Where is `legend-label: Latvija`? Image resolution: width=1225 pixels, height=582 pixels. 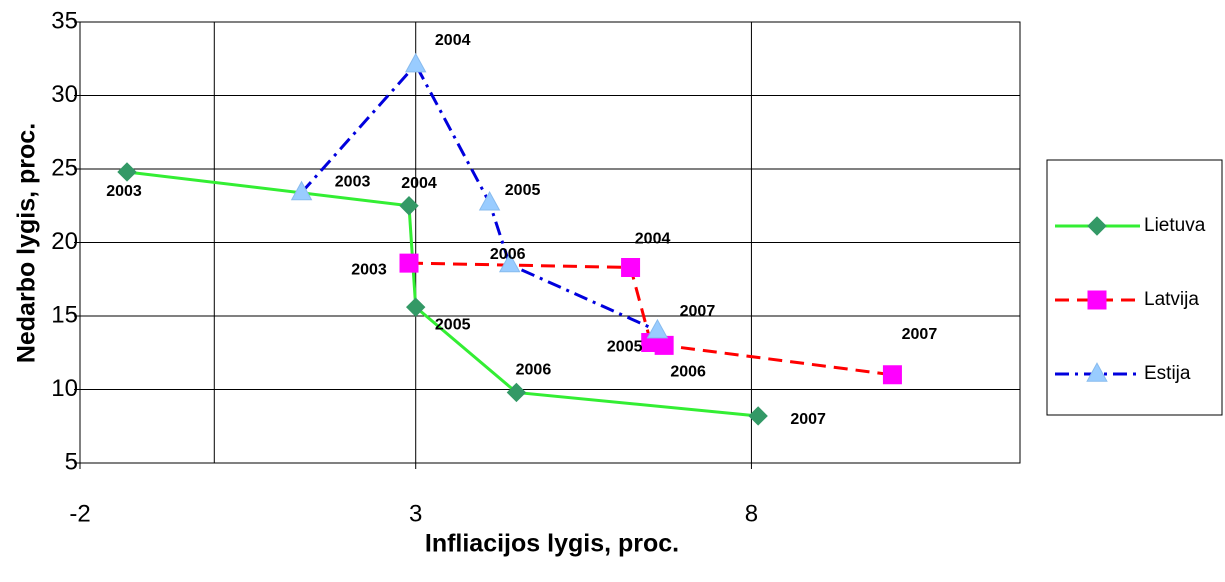
legend-label: Latvija is located at coordinates (1171, 299).